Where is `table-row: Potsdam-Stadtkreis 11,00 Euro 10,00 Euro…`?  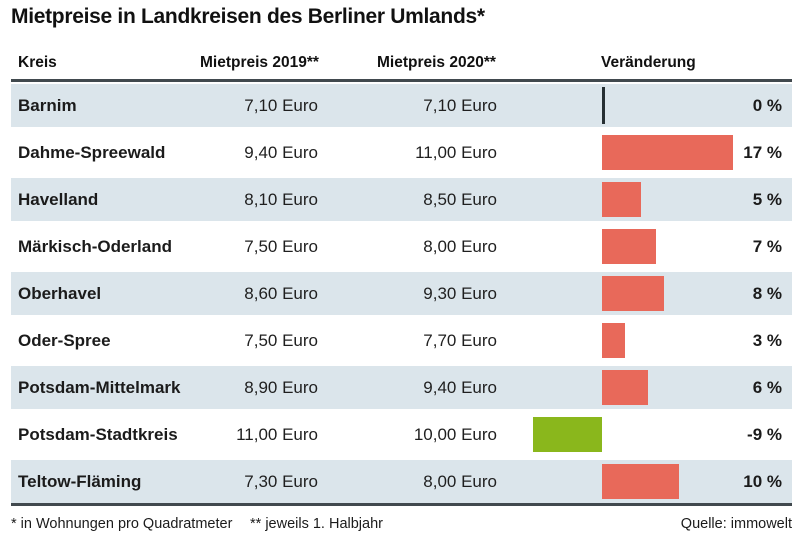
table-row: Potsdam-Stadtkreis 11,00 Euro 10,00 Euro… is located at coordinates (401, 434).